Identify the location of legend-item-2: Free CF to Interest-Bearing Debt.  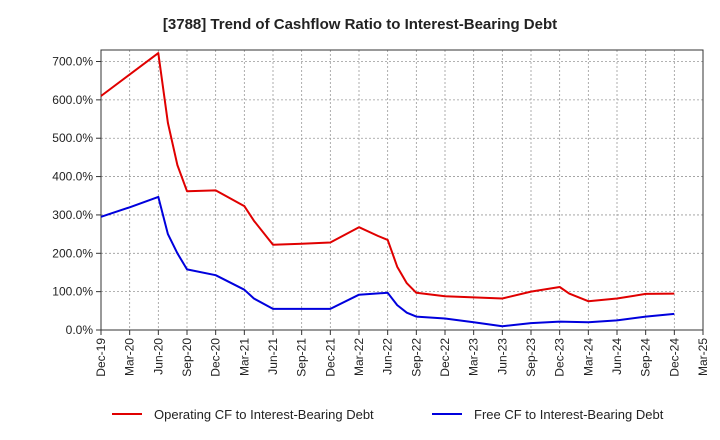
(547, 414).